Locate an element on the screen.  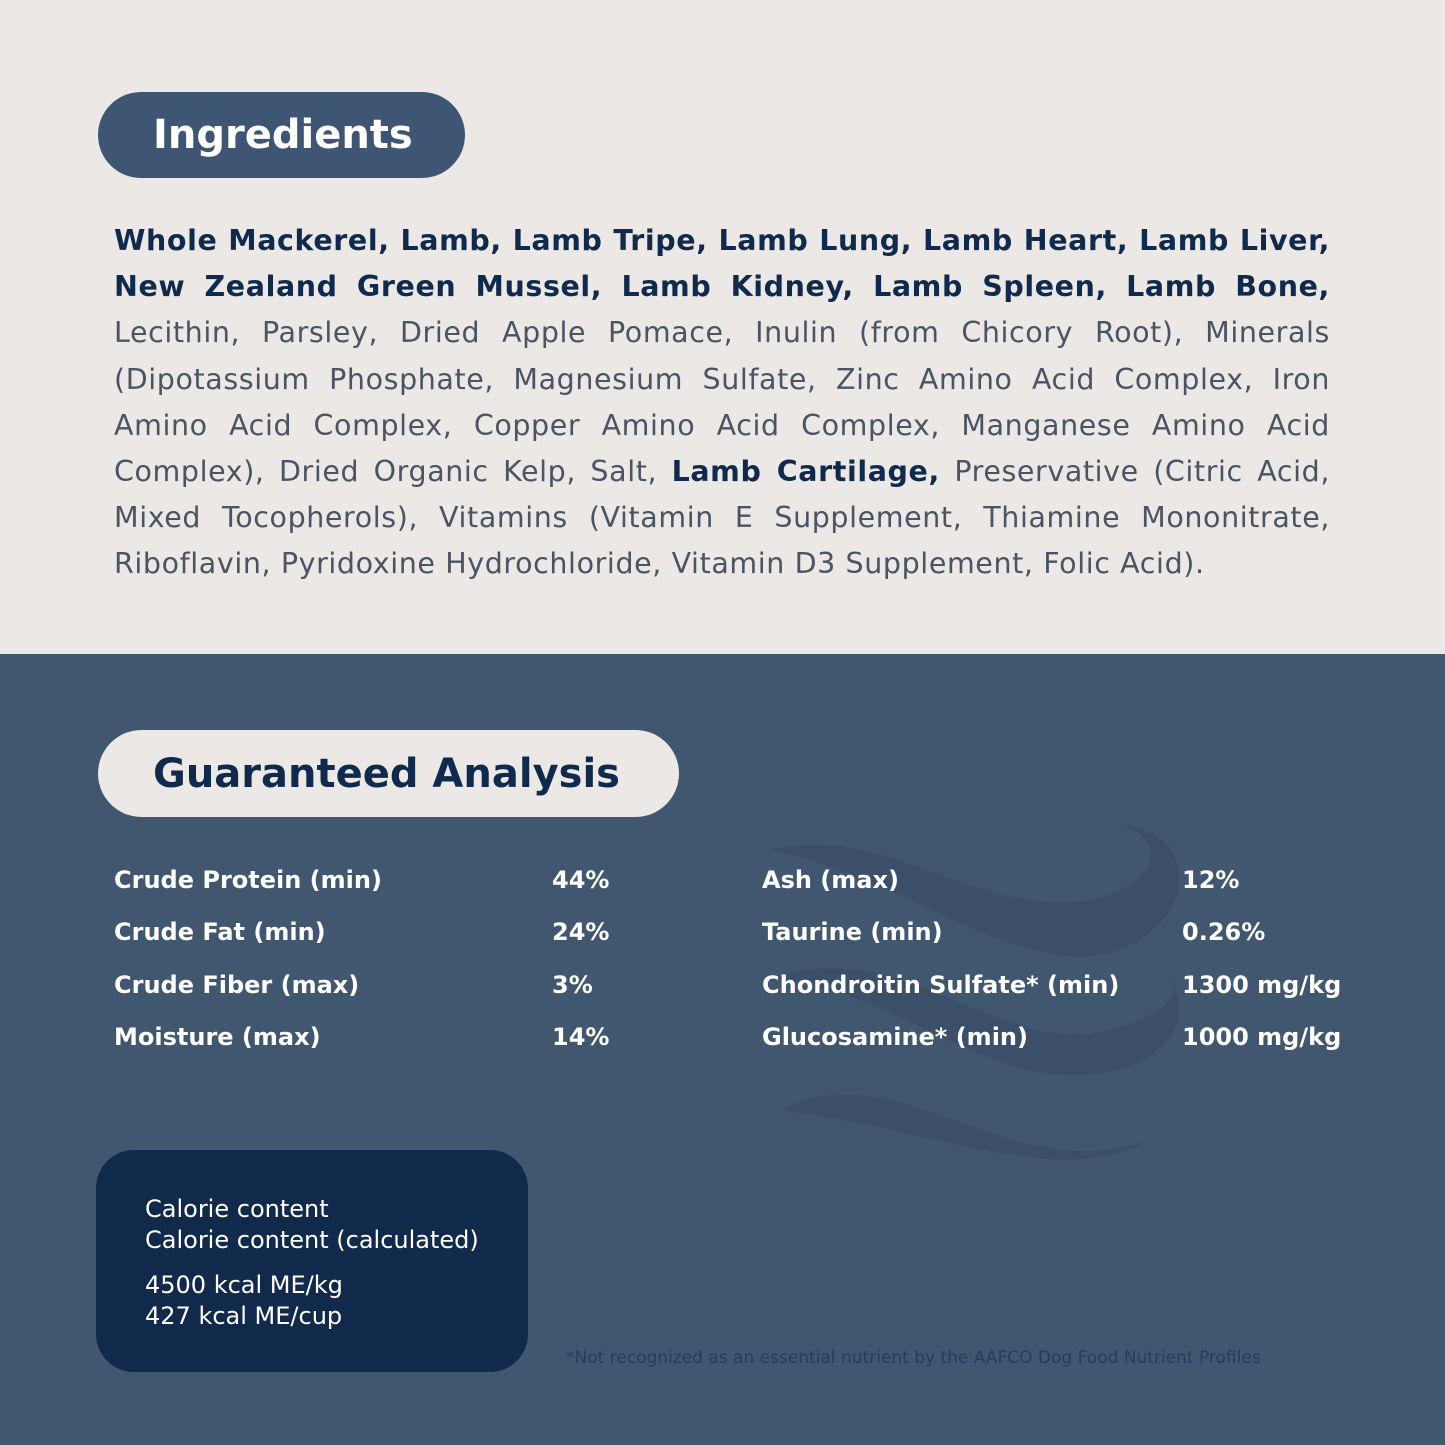
calorie-per-kg: 4500 kcal ME/kg is located at coordinates (244, 1285).